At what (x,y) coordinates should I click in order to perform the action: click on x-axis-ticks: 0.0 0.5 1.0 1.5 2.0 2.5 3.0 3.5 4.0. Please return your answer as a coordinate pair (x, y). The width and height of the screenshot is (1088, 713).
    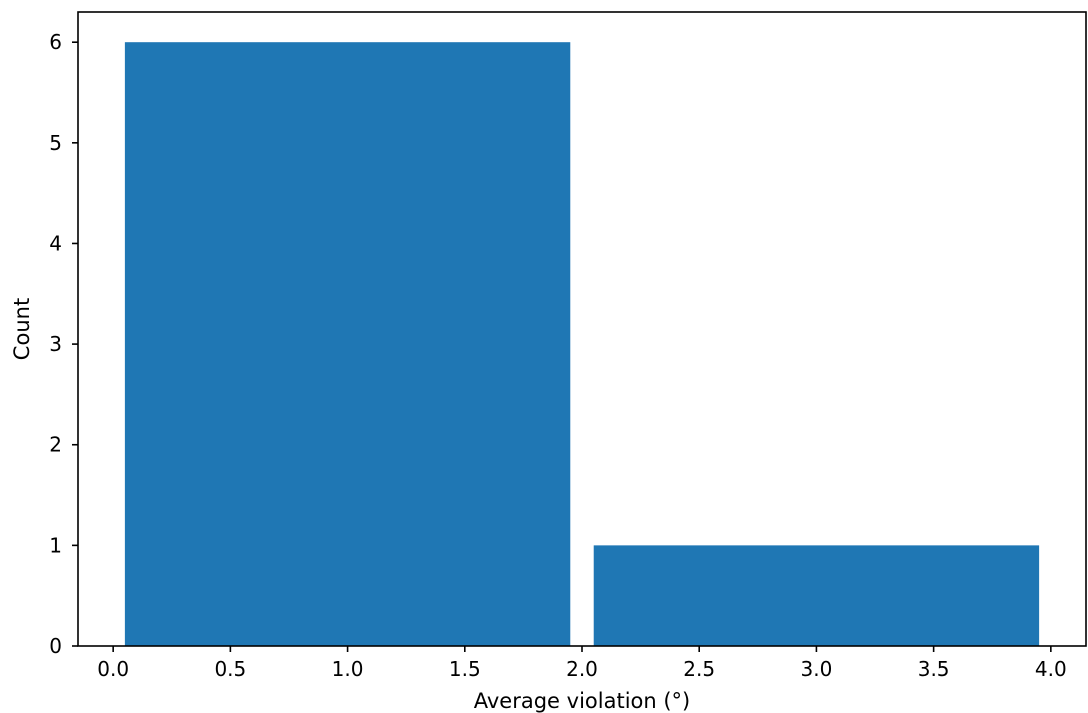
    Looking at the image, I should click on (582, 663).